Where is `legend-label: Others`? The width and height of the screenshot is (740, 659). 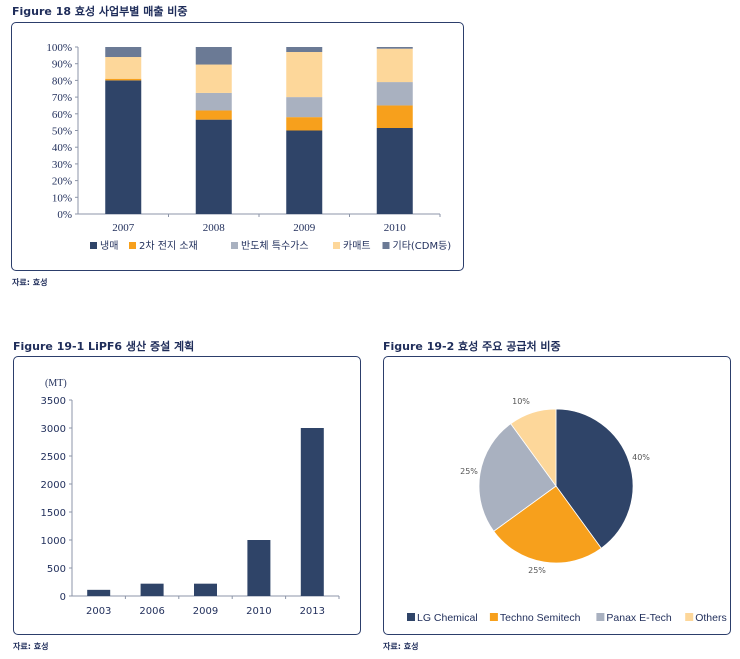 legend-label: Others is located at coordinates (711, 618).